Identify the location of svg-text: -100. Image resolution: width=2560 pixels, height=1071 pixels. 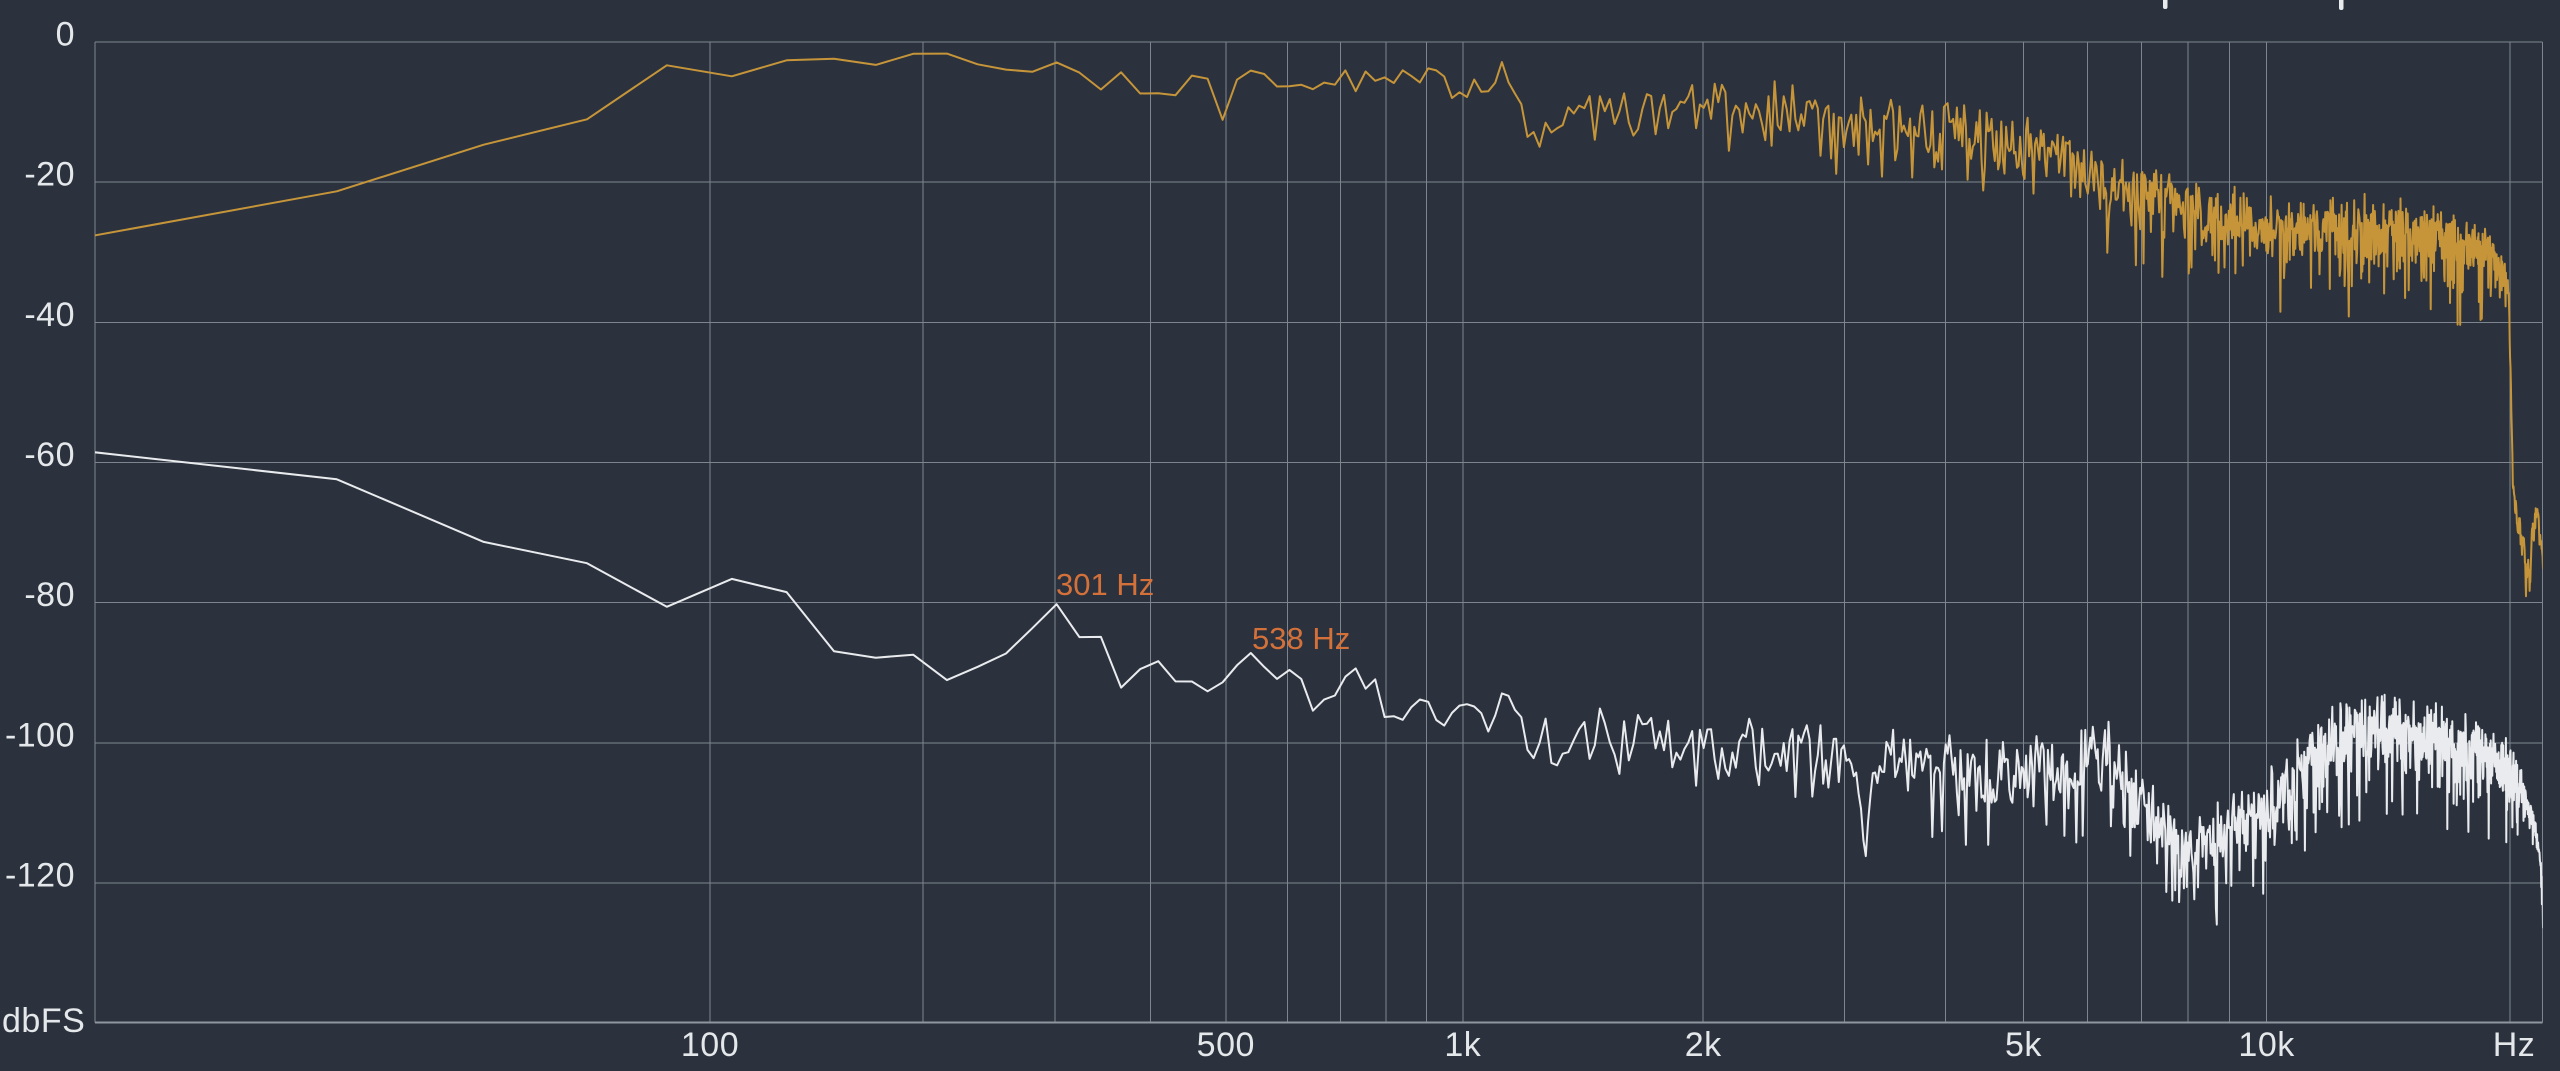
(40, 735).